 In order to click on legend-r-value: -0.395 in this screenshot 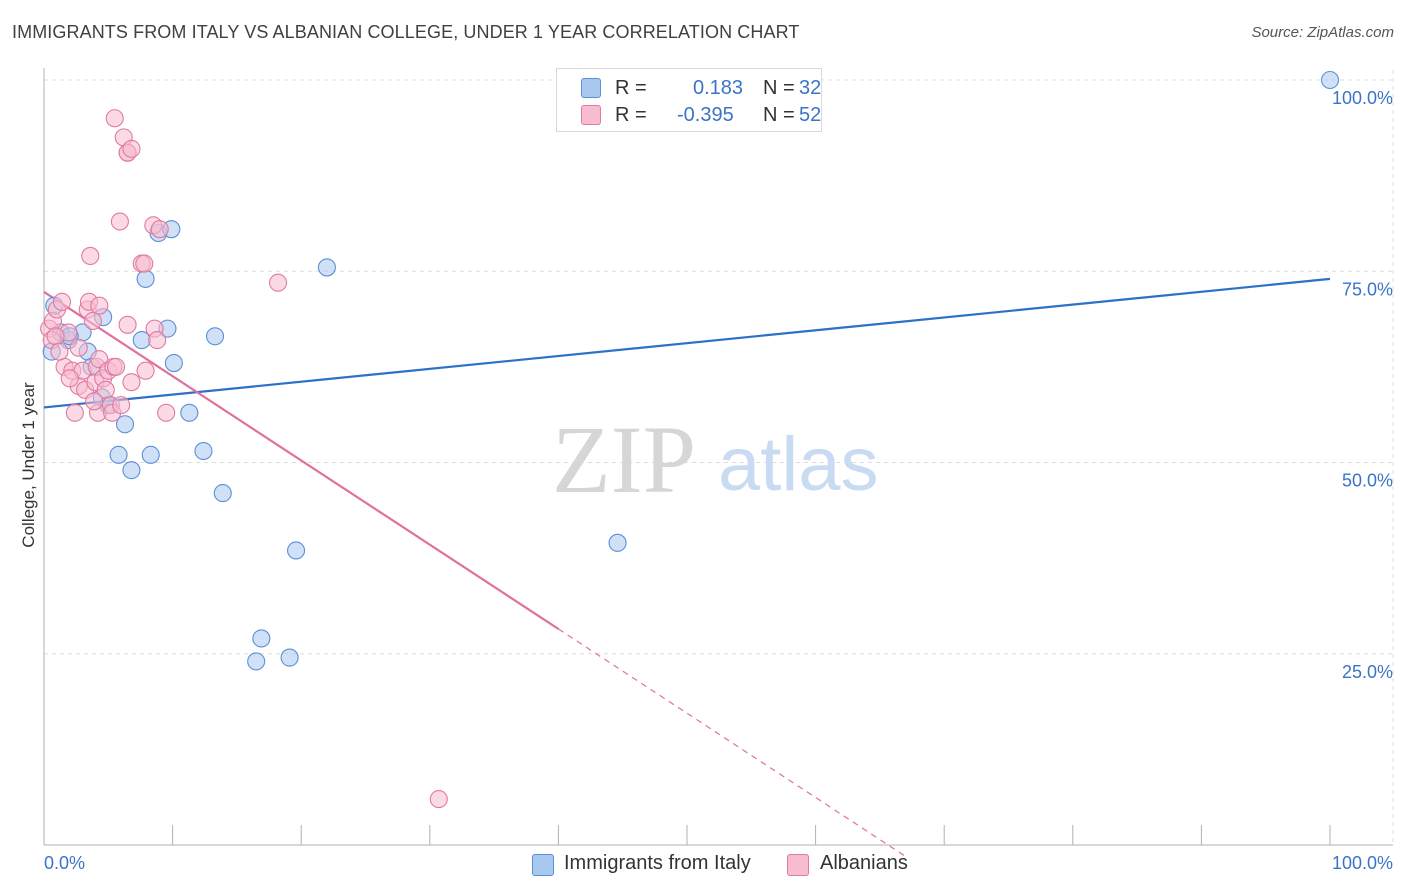, I will do `click(705, 114)`.